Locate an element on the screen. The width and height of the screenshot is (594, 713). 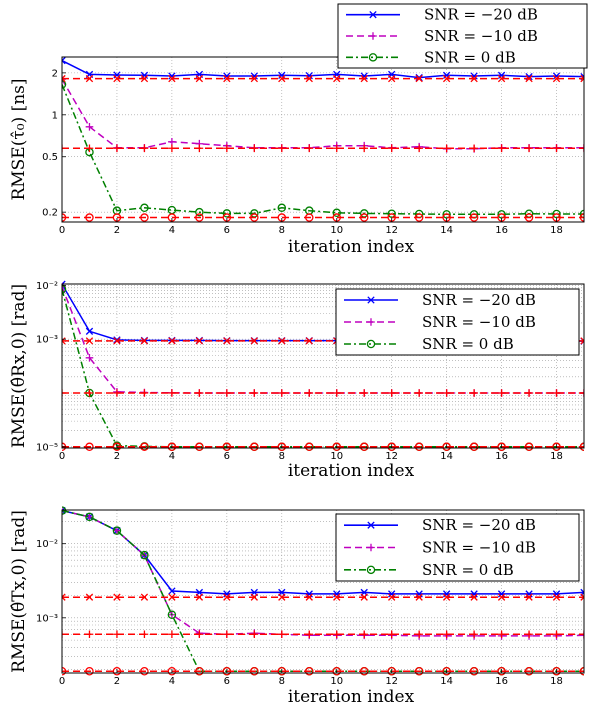
x-tick-label: 18 is located at coordinates (556, 456).